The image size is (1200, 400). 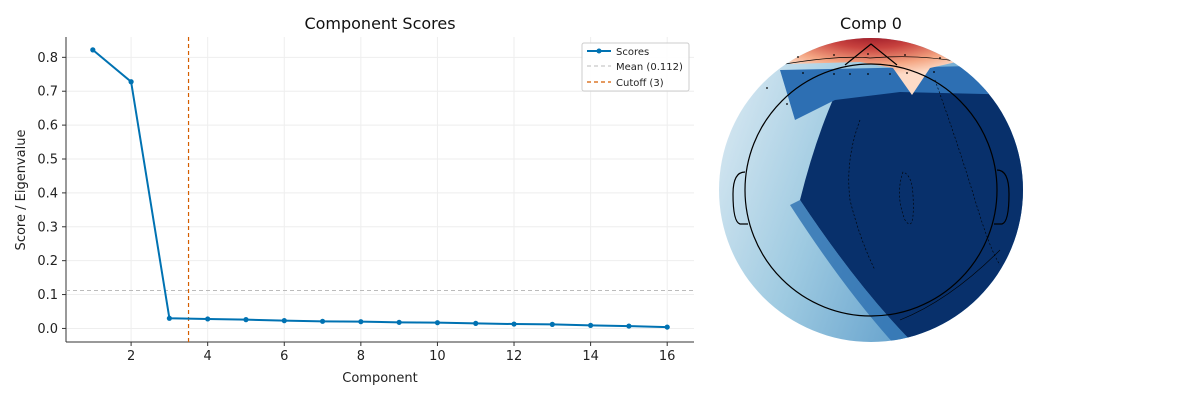 What do you see at coordinates (599, 51) in the screenshot?
I see `legend-scores-marker` at bounding box center [599, 51].